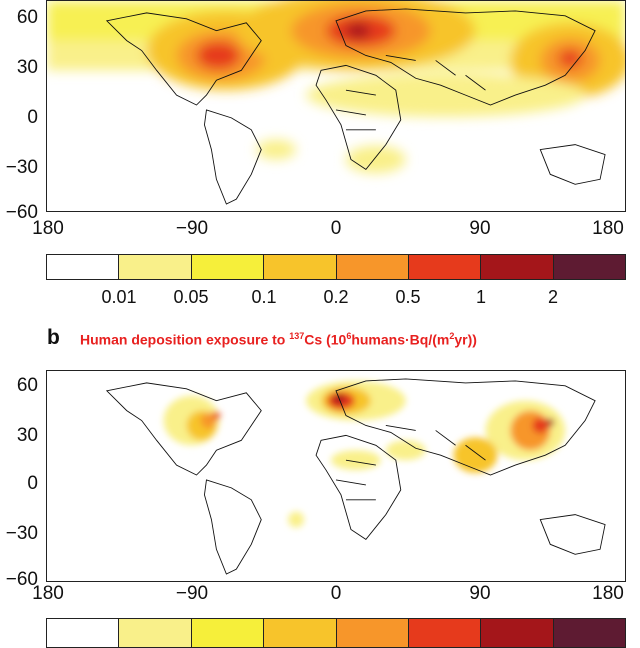 Image resolution: width=640 pixels, height=648 pixels. What do you see at coordinates (48, 228) in the screenshot?
I see `lon-tick-180w-a: 180` at bounding box center [48, 228].